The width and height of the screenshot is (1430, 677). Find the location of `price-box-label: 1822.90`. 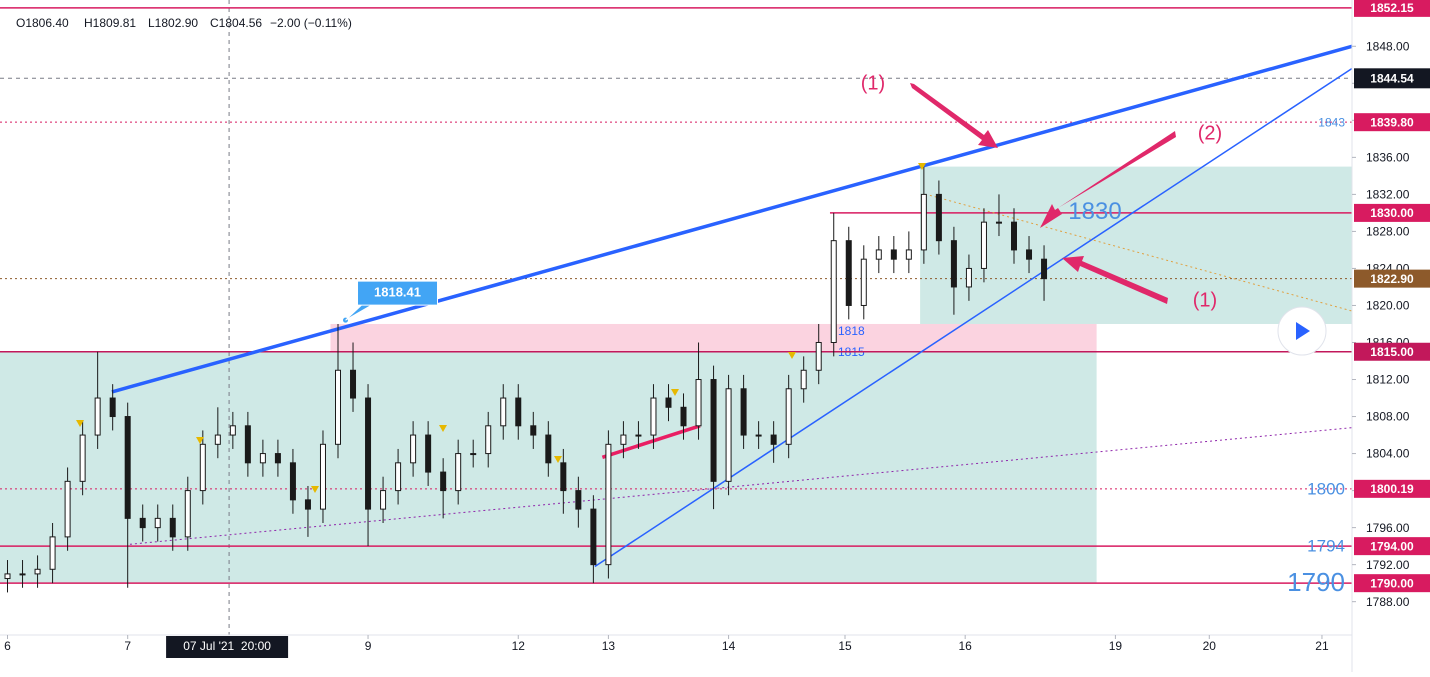

price-box-label: 1822.90 is located at coordinates (1392, 279).